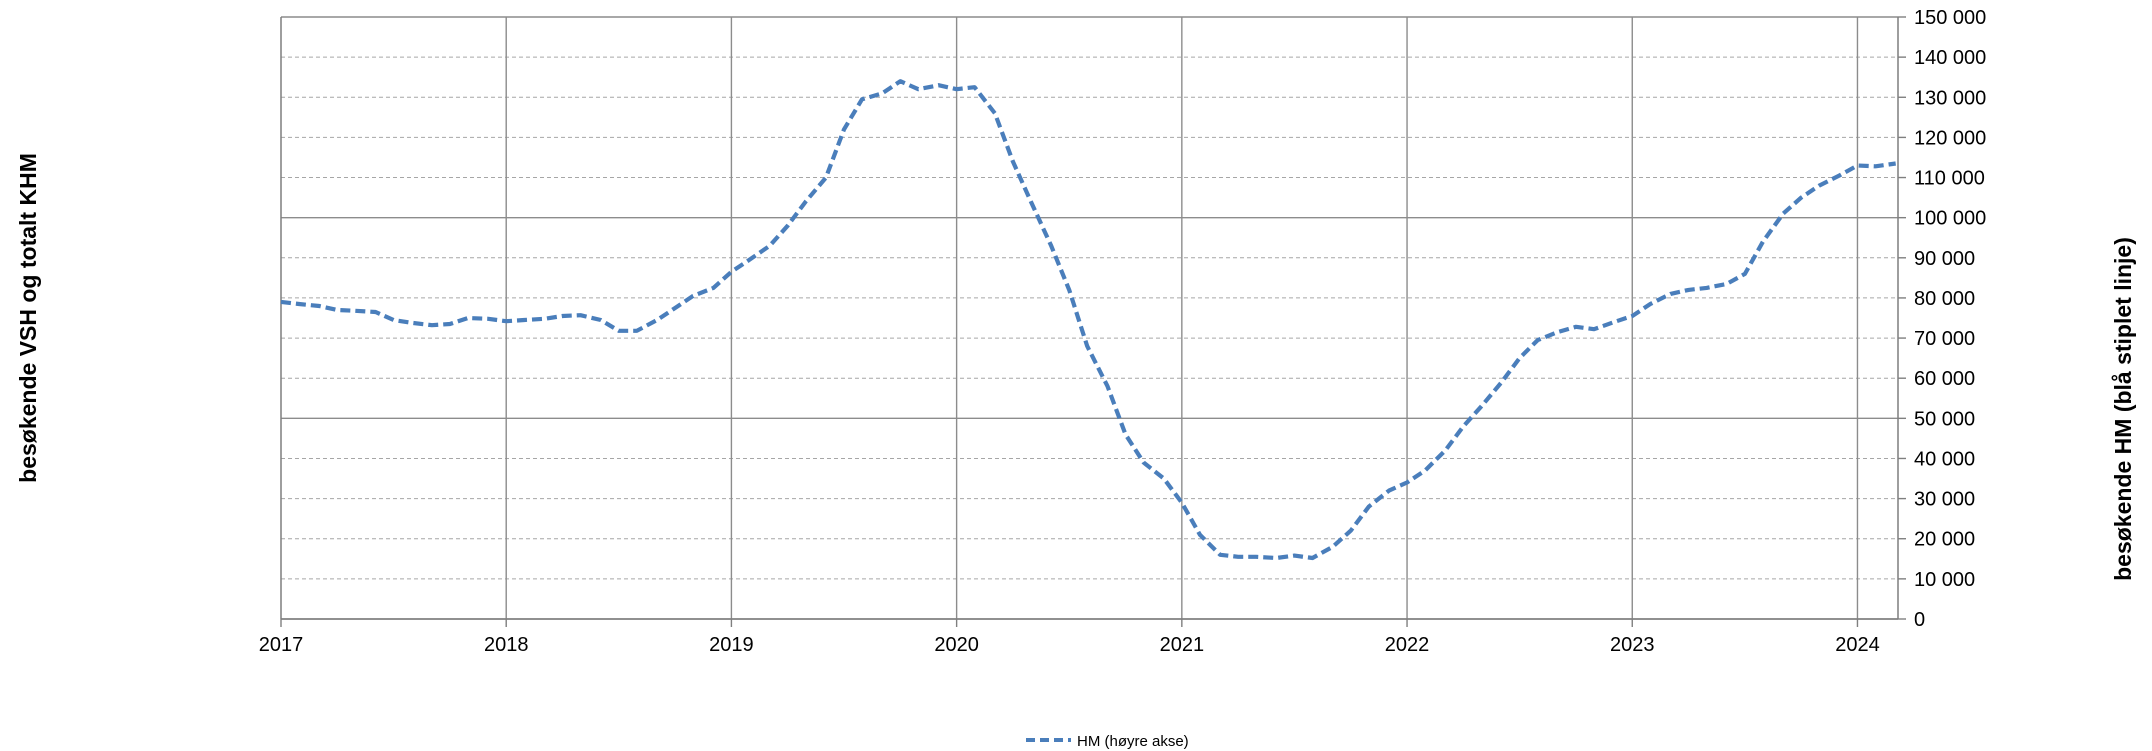 The height and width of the screenshot is (751, 2152). I want to click on y-tick-label: 110 000, so click(1949, 179).